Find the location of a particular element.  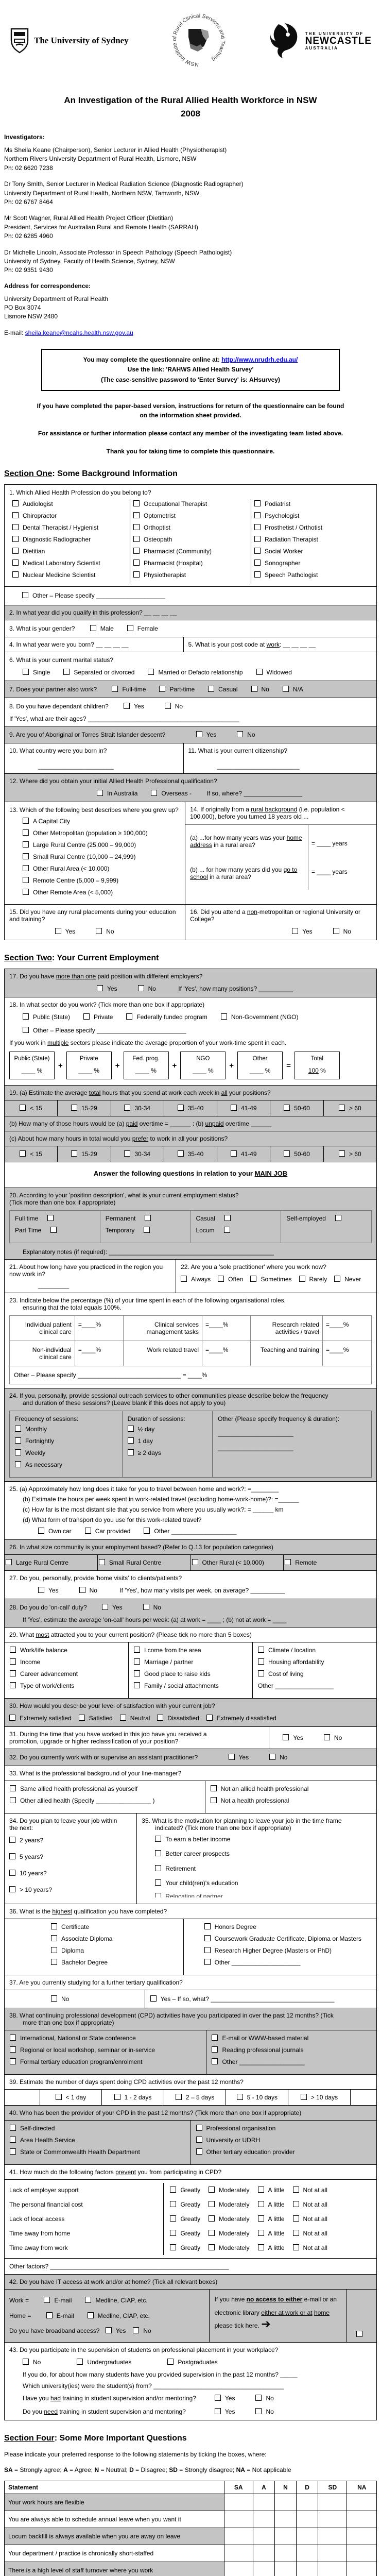

option-cell: < 15 is located at coordinates (31, 1154).